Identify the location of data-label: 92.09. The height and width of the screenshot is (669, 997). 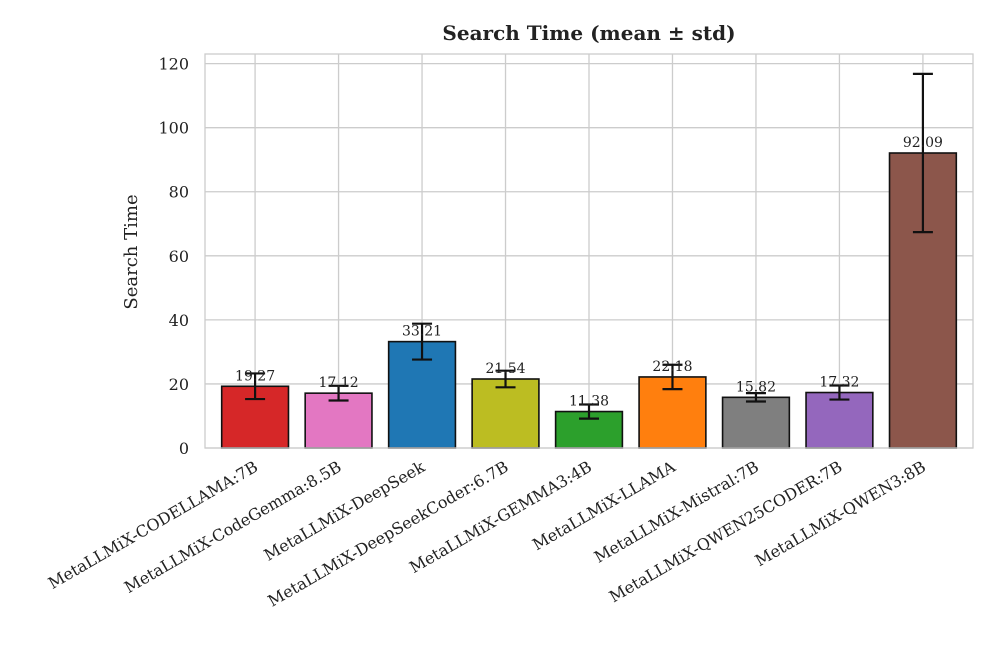
(923, 143).